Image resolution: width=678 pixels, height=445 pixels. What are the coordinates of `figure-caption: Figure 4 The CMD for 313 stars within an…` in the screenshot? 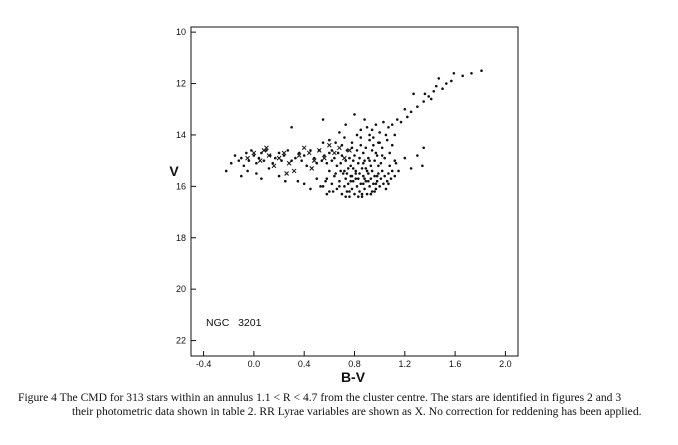 It's located at (343, 405).